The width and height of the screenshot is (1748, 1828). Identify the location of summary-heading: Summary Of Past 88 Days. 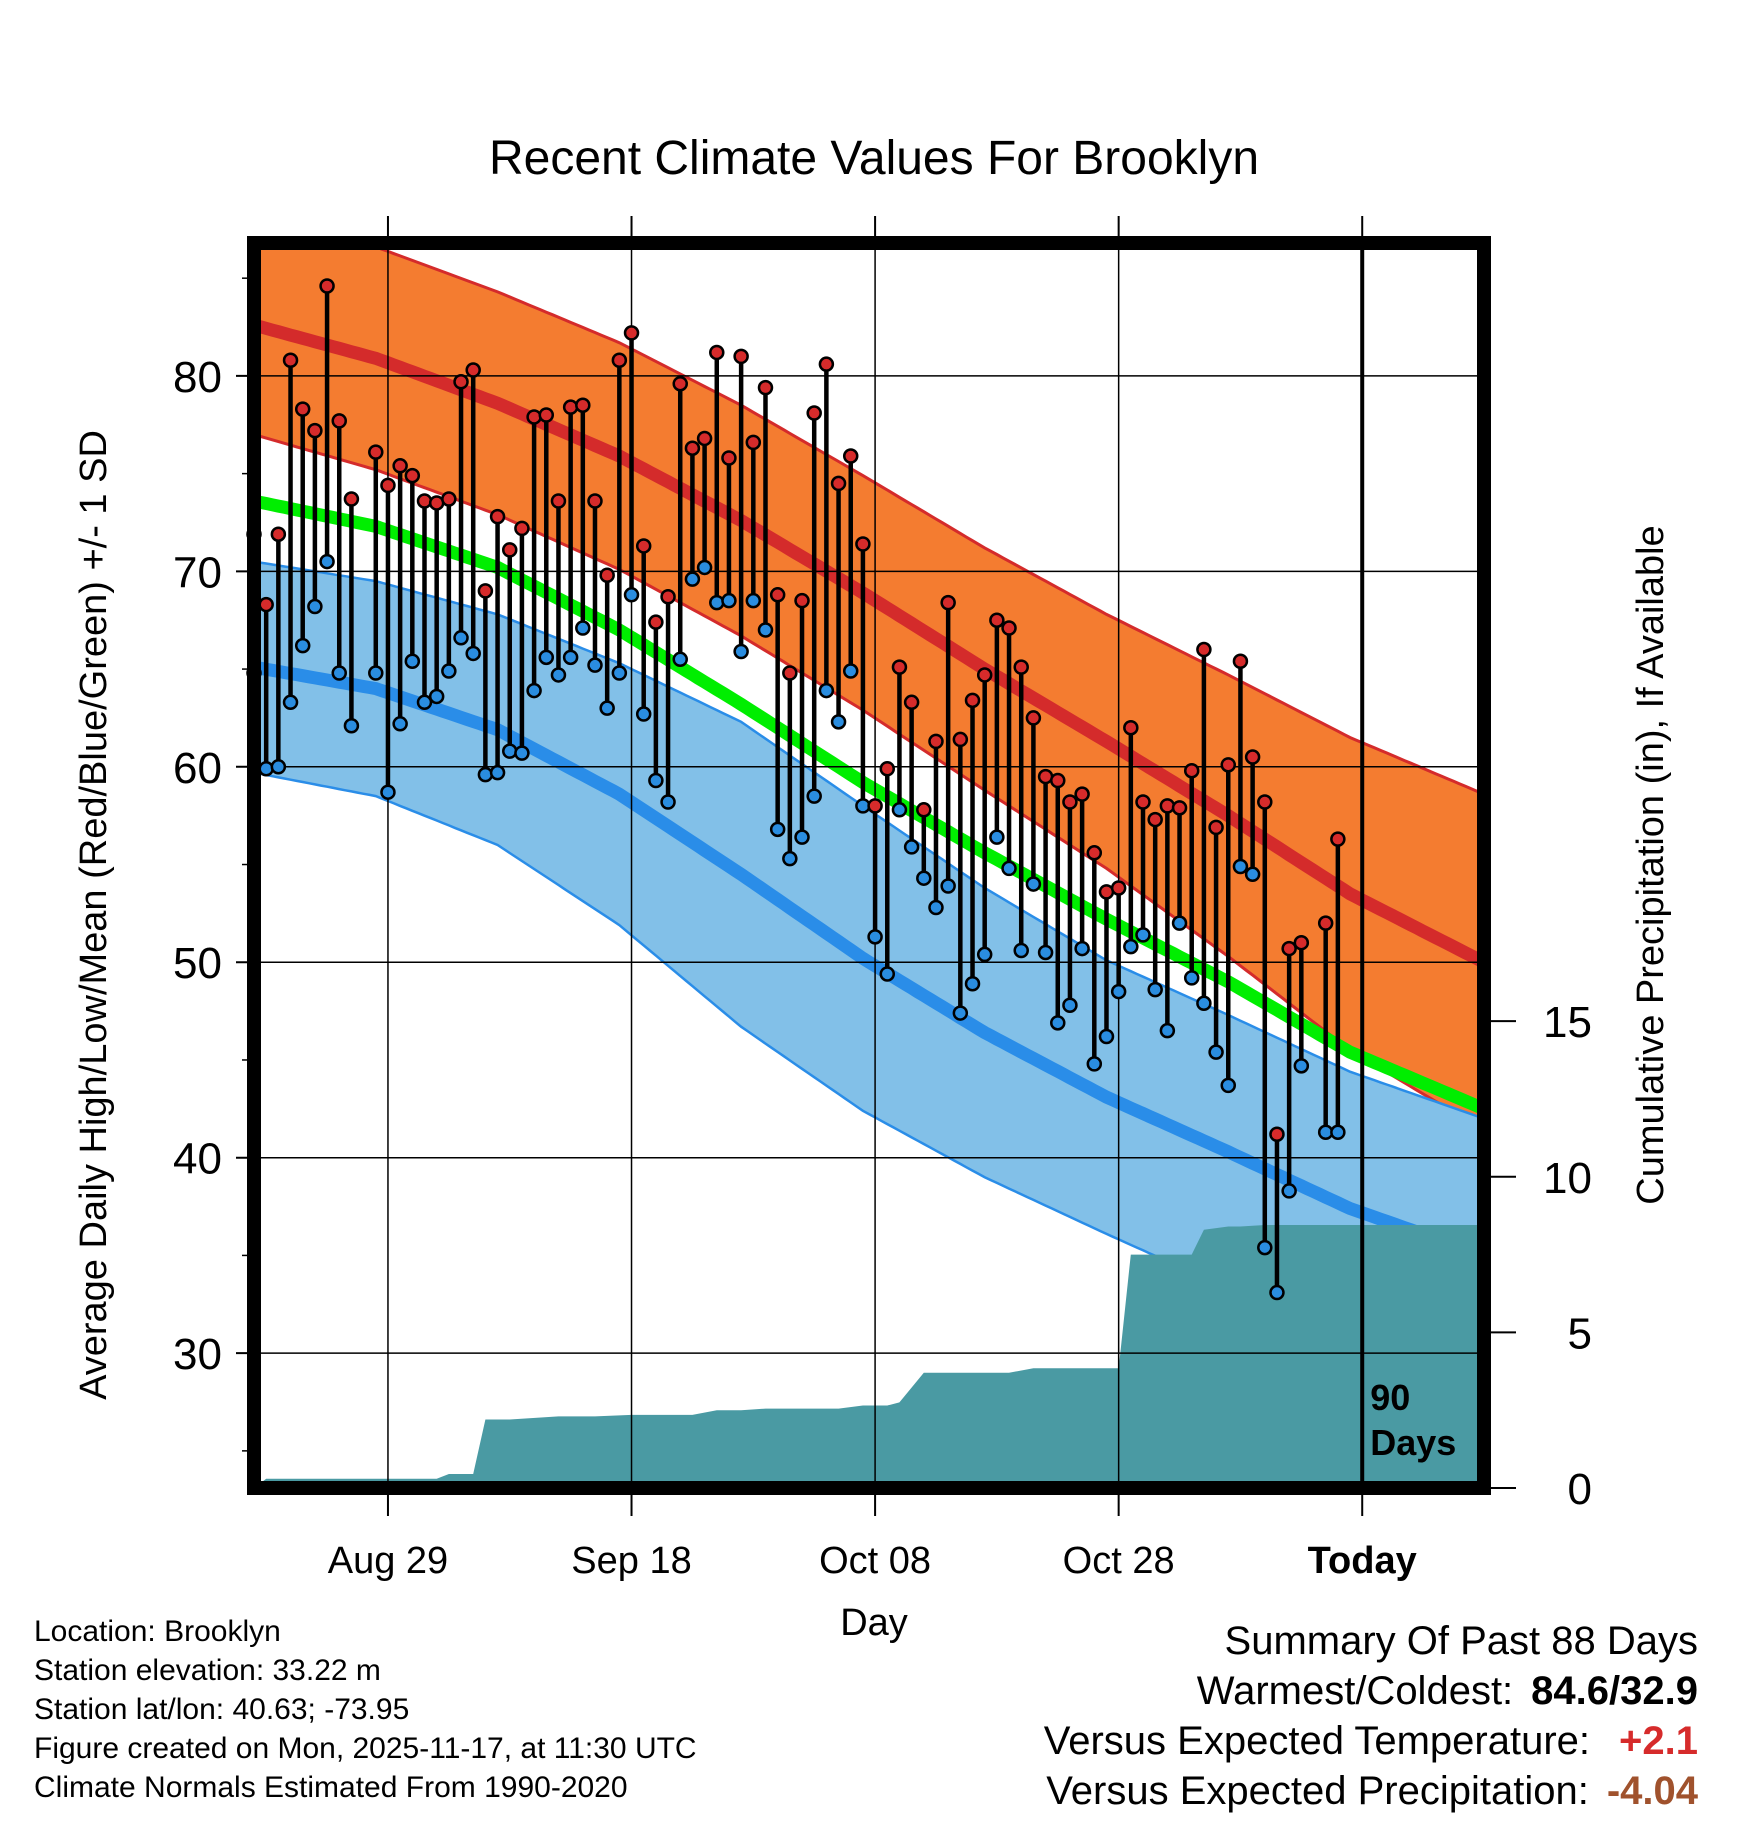
(1461, 1641).